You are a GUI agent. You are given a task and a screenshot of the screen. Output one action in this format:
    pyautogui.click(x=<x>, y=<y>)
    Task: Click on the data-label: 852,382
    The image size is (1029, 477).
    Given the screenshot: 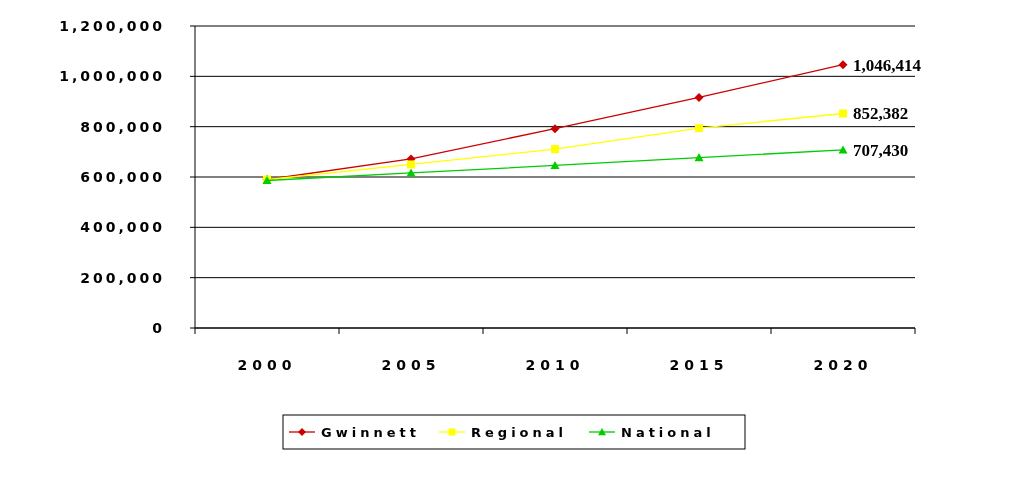 What is the action you would take?
    pyautogui.click(x=881, y=114)
    